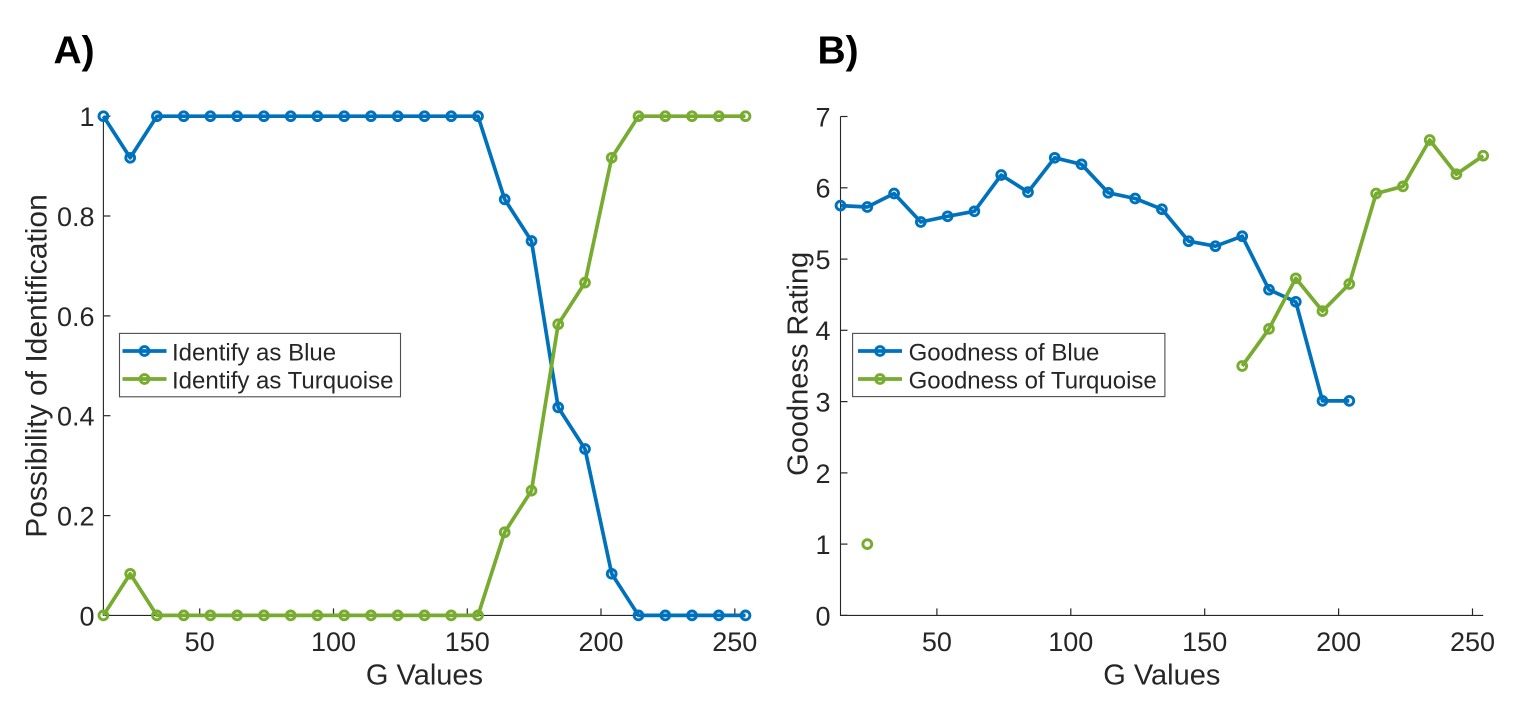 The height and width of the screenshot is (723, 1536). Describe the element at coordinates (76, 417) in the screenshot. I see `svg-text: 0.4` at that location.